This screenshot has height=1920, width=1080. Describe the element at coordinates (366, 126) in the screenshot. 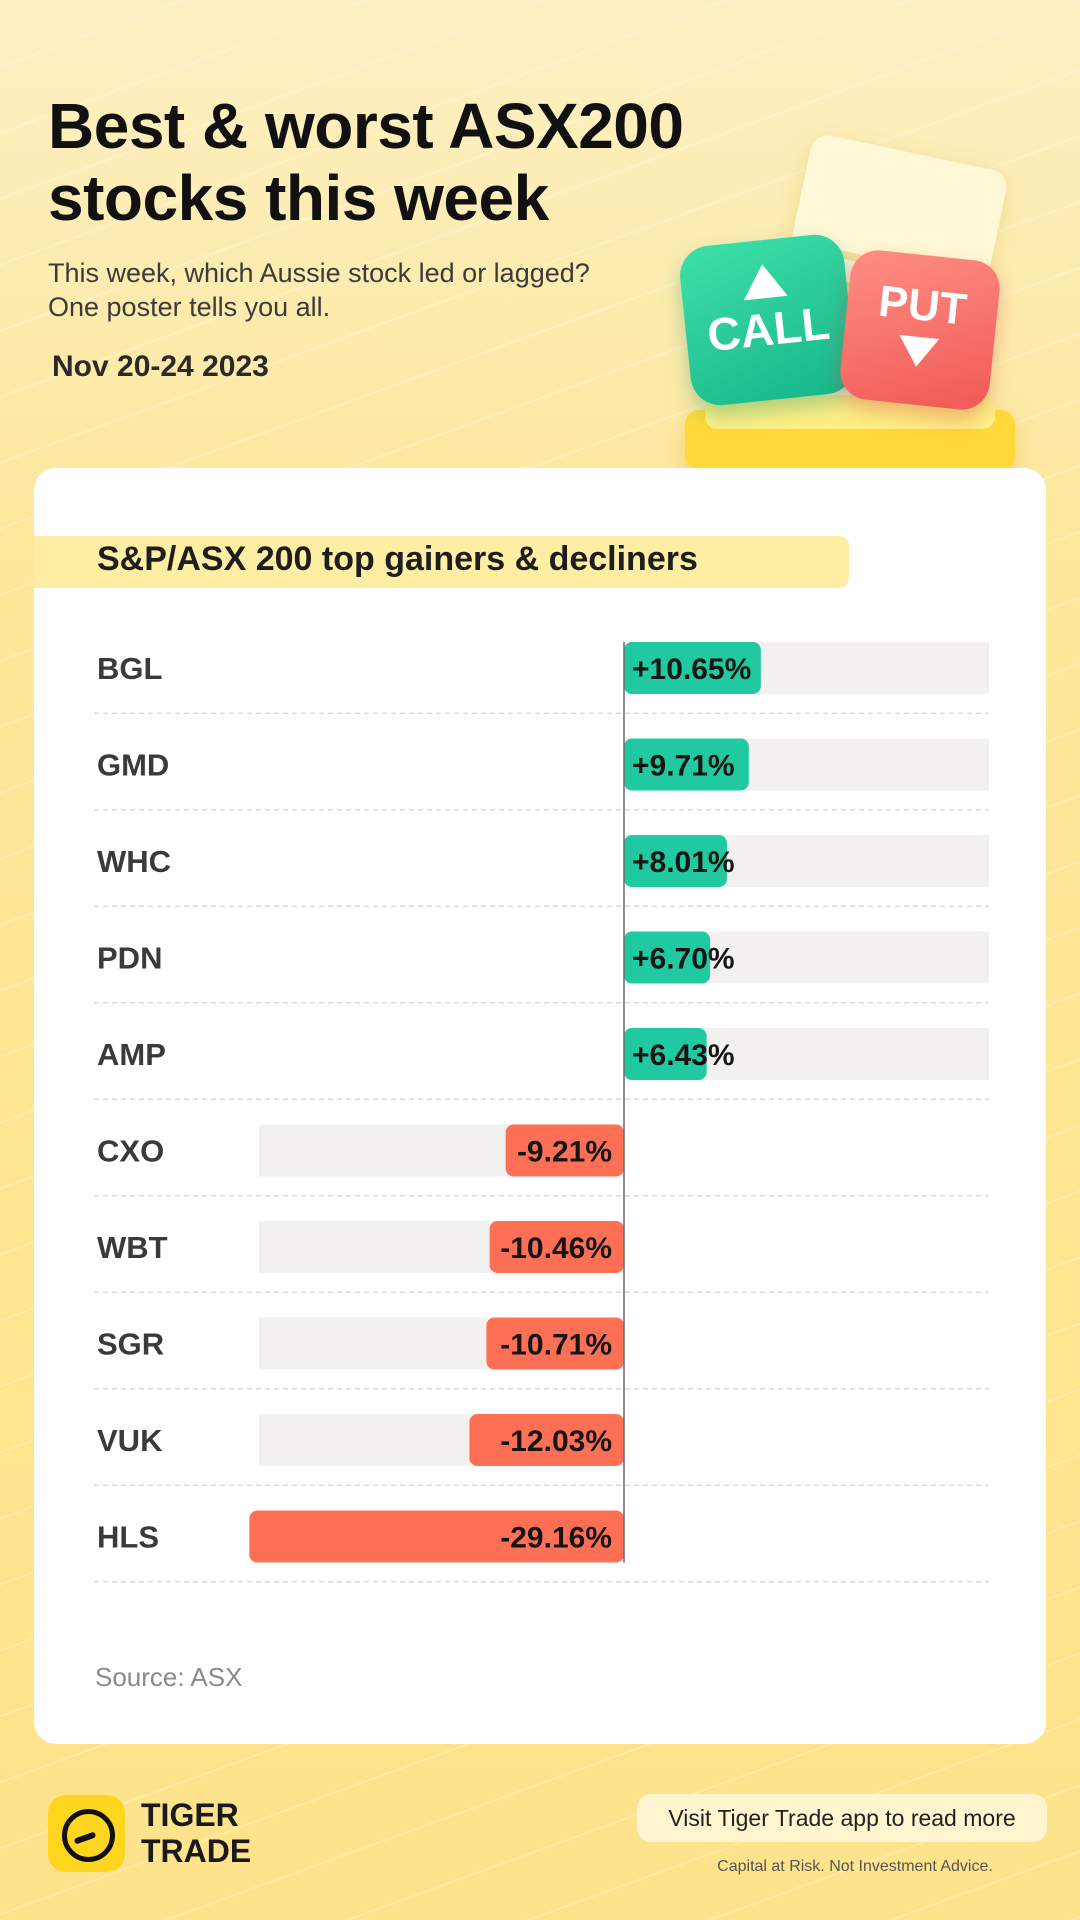

I see `title-line-1: Best & worst ASX200` at that location.